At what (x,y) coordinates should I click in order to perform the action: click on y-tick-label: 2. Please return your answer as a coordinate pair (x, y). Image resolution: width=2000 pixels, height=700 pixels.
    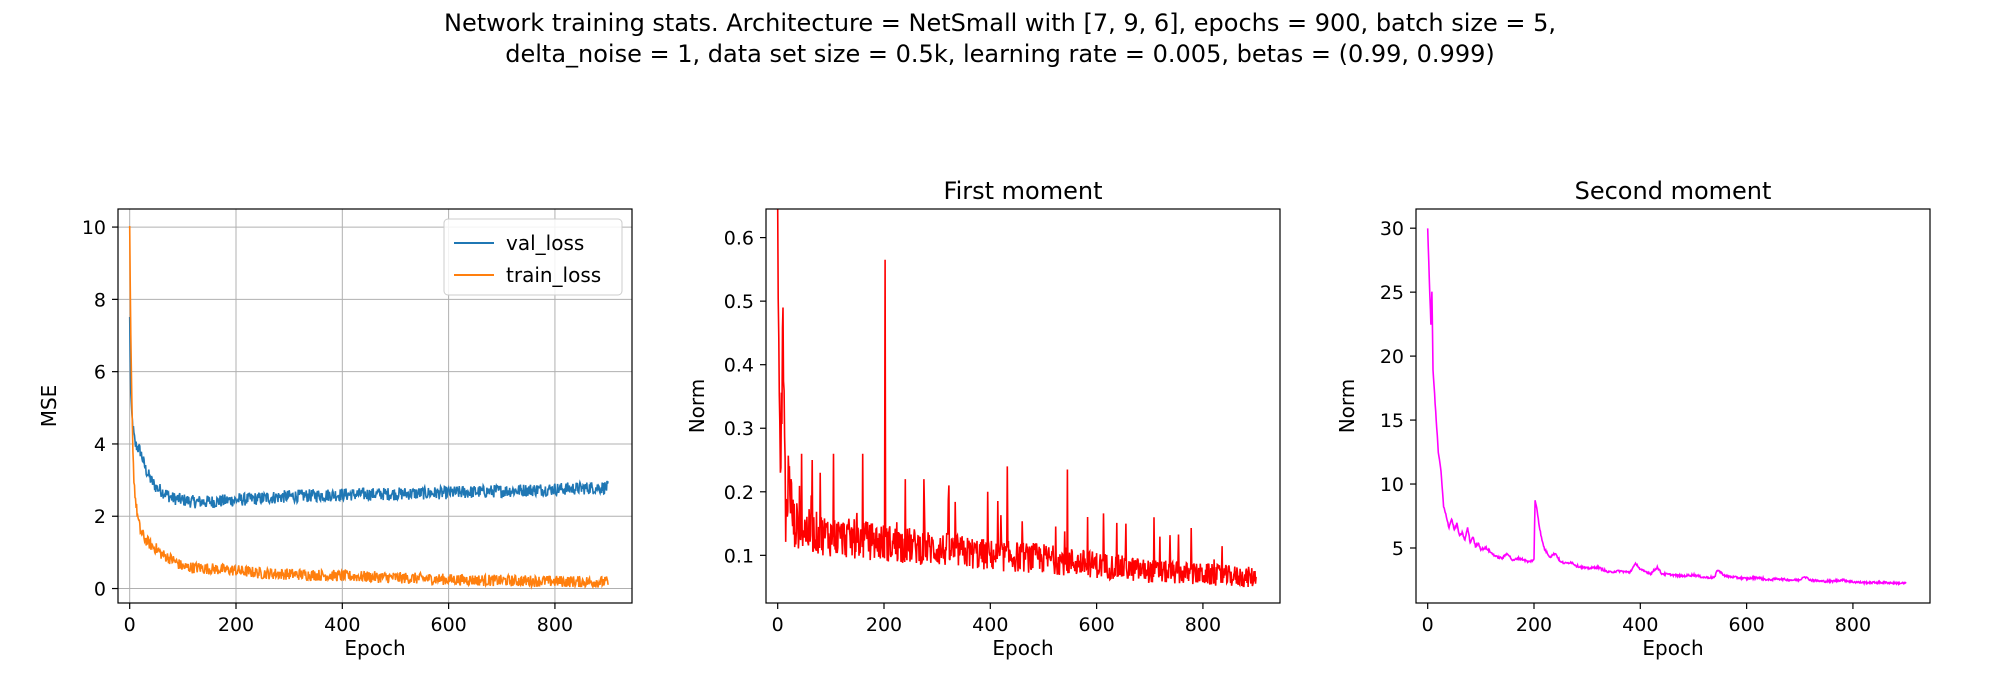
    Looking at the image, I should click on (100, 517).